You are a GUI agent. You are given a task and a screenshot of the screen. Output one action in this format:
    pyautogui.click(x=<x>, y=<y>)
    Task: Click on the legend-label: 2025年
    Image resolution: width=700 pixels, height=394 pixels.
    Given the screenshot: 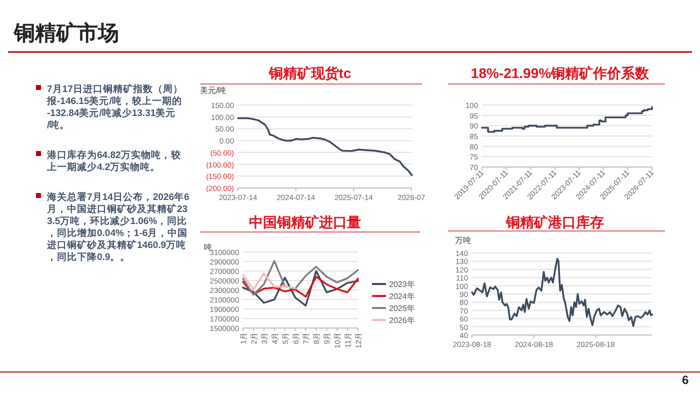 What is the action you would take?
    pyautogui.click(x=402, y=308)
    